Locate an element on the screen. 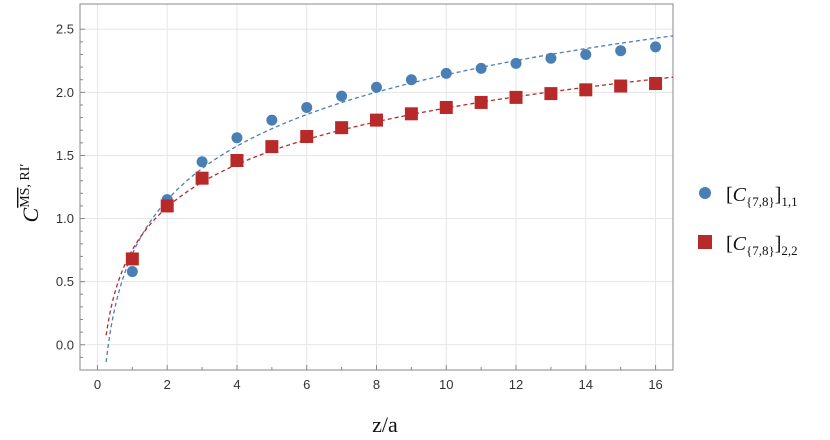  y-axis-title-main: C is located at coordinates (30, 214).